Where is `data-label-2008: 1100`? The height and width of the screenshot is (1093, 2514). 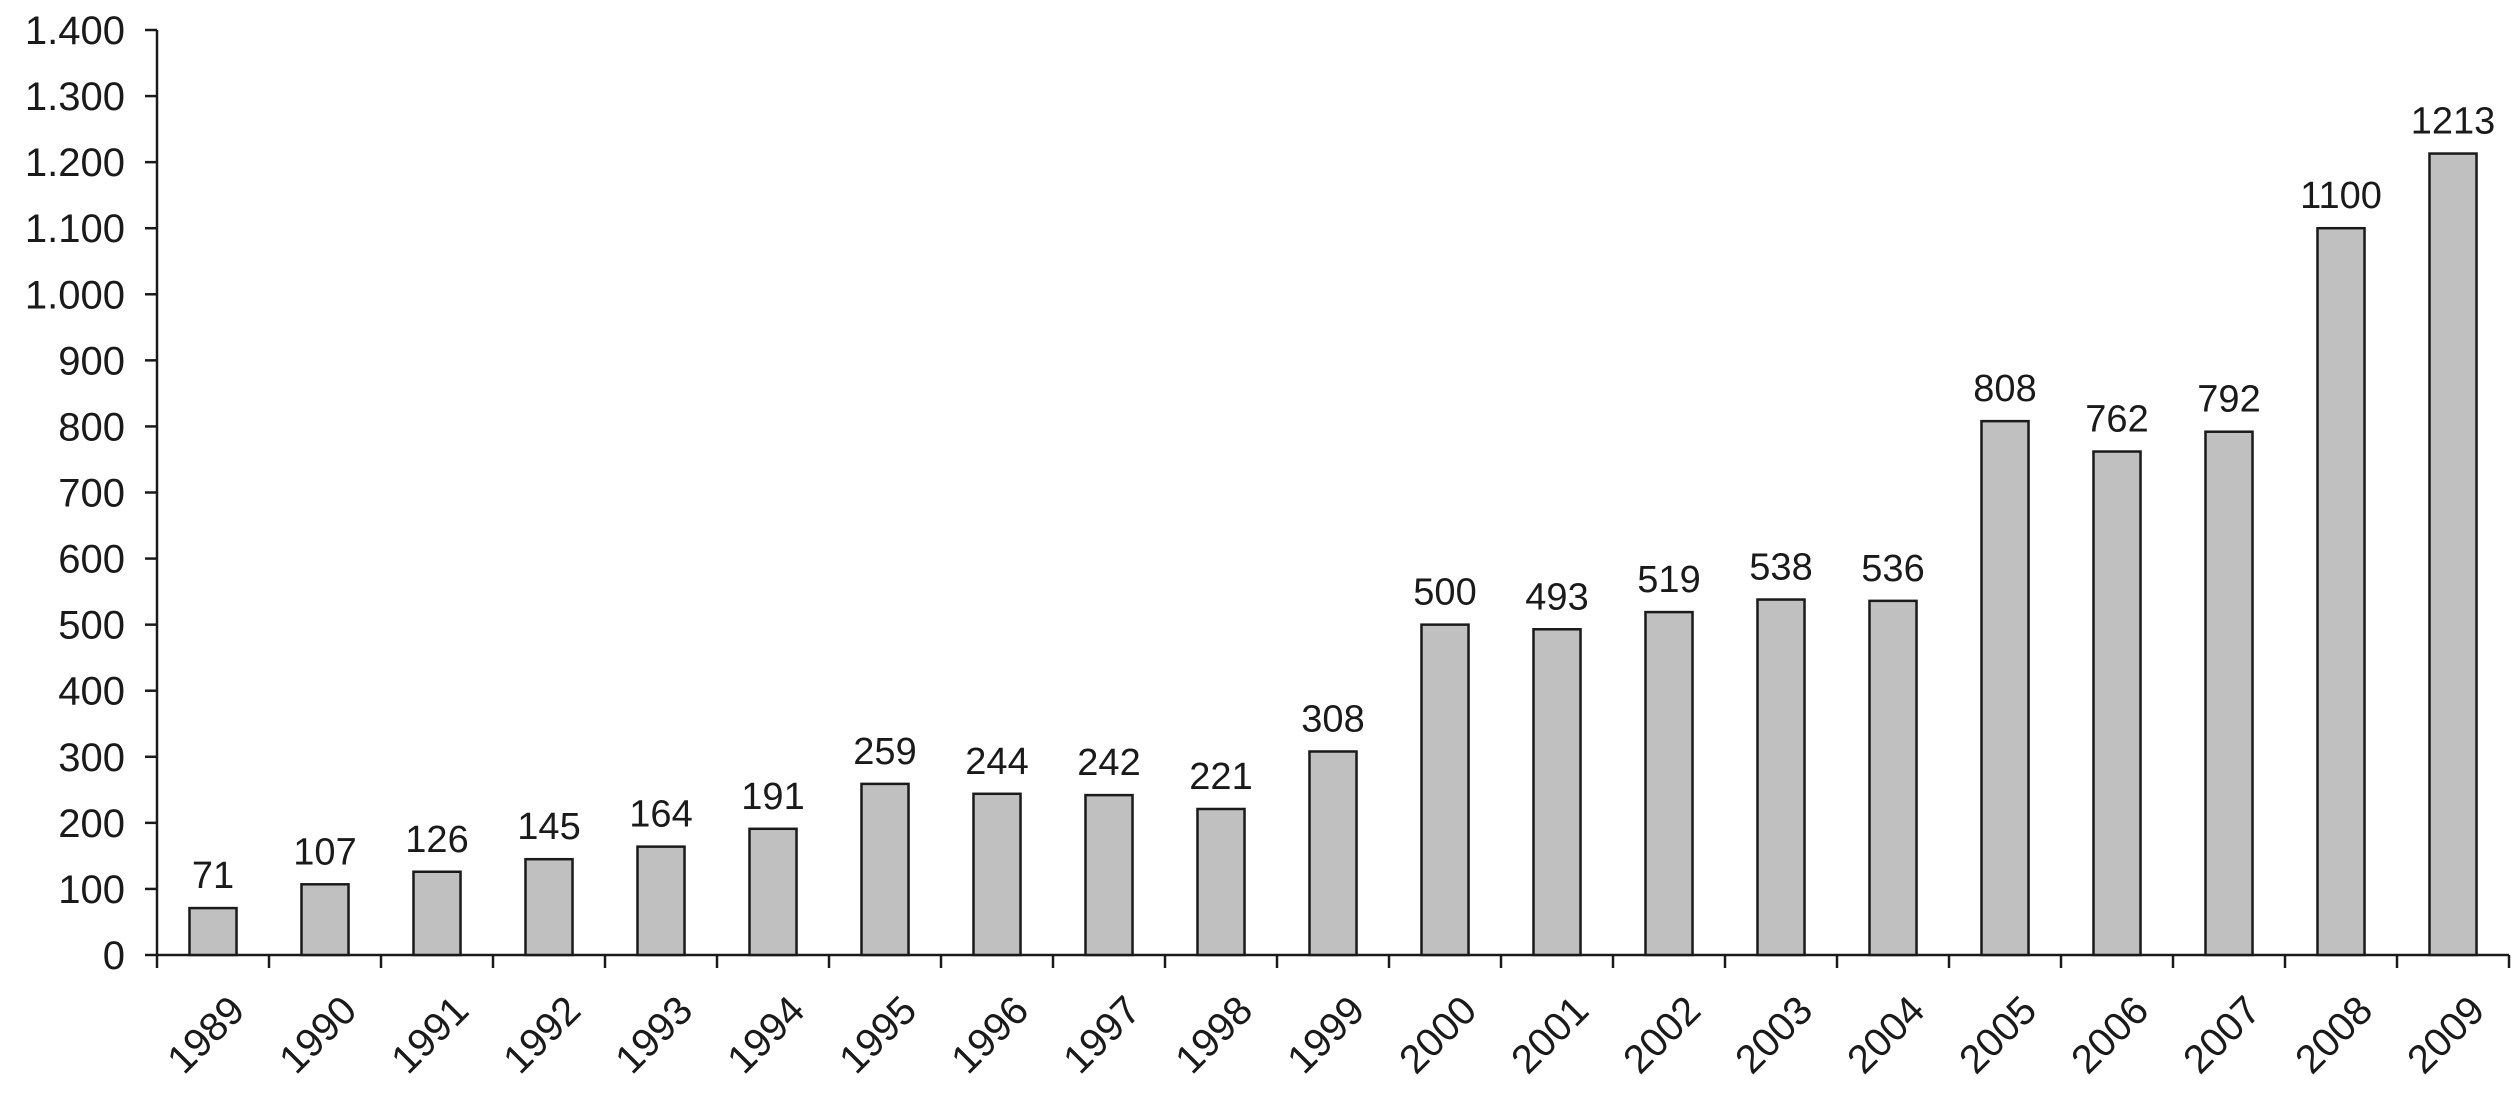
data-label-2008: 1100 is located at coordinates (2341, 196).